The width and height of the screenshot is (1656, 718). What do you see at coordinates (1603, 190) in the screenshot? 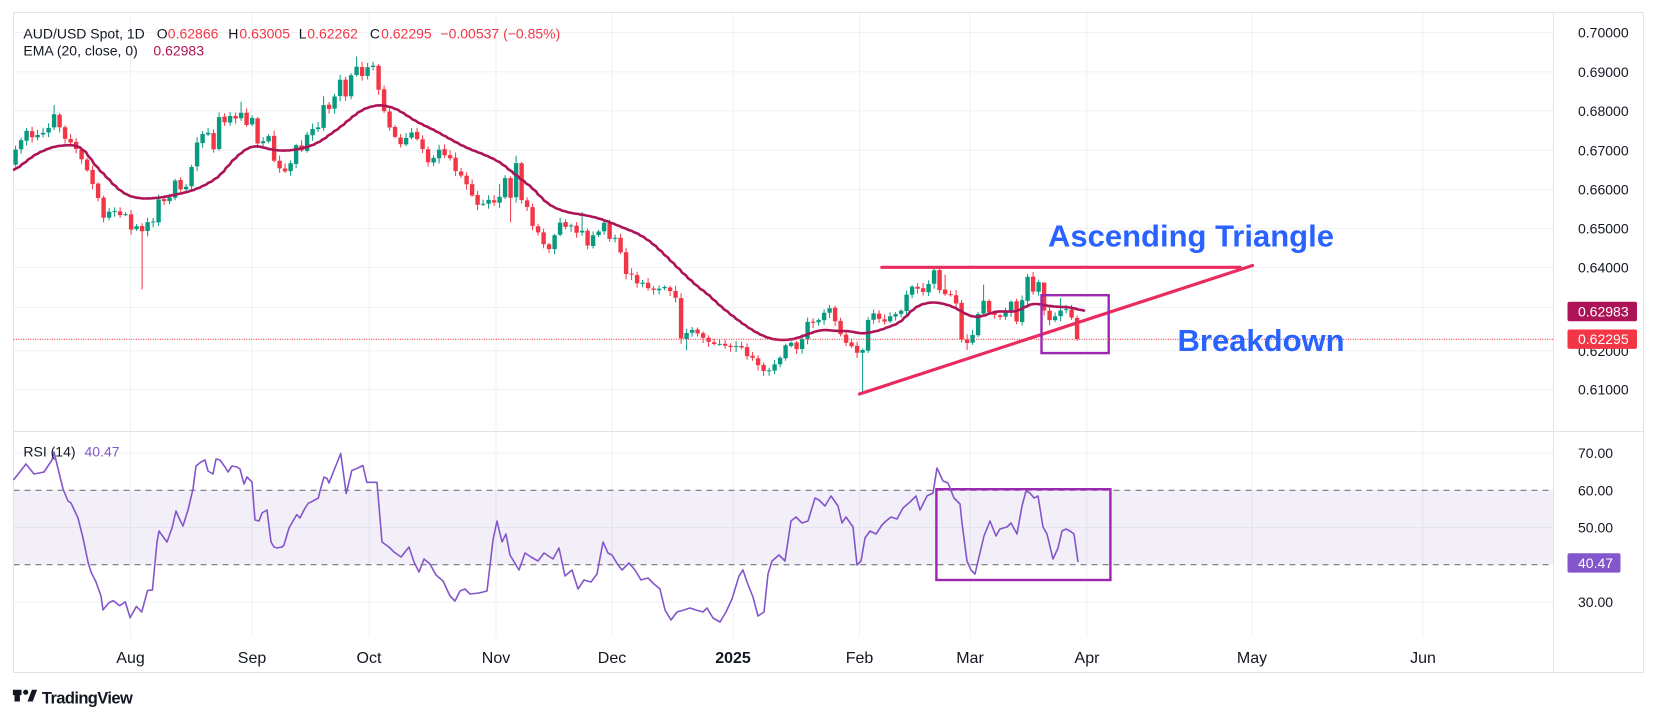
I see `svg-text: 0.66000` at bounding box center [1603, 190].